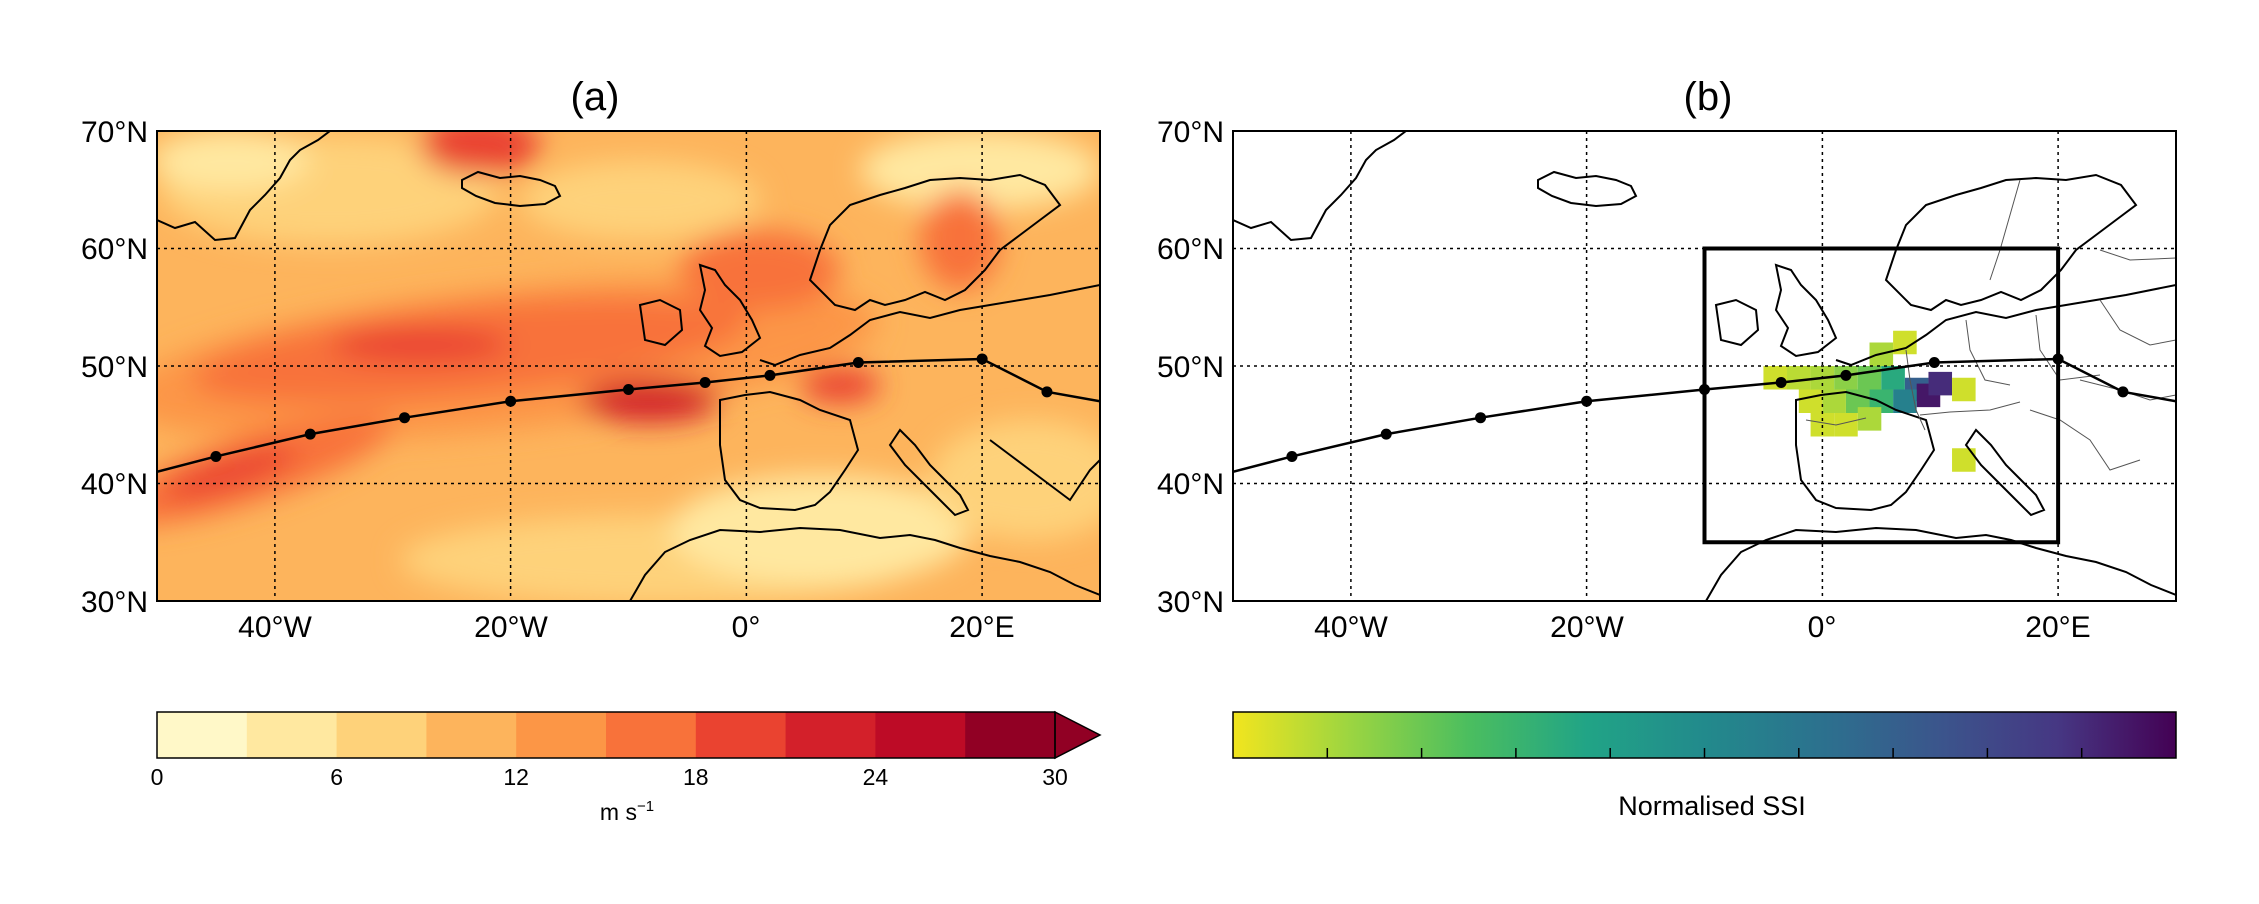  Describe the element at coordinates (1822, 627) in the screenshot. I see `lon-label-b-0: 0°` at that location.